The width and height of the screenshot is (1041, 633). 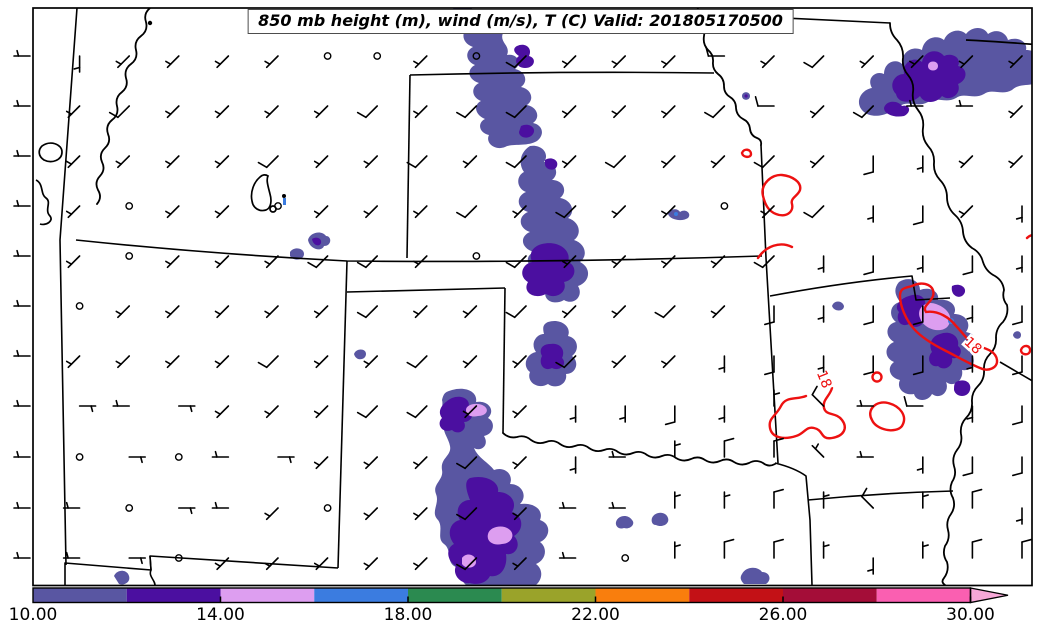 I want to click on ks-west-border, so click(x=408, y=166).